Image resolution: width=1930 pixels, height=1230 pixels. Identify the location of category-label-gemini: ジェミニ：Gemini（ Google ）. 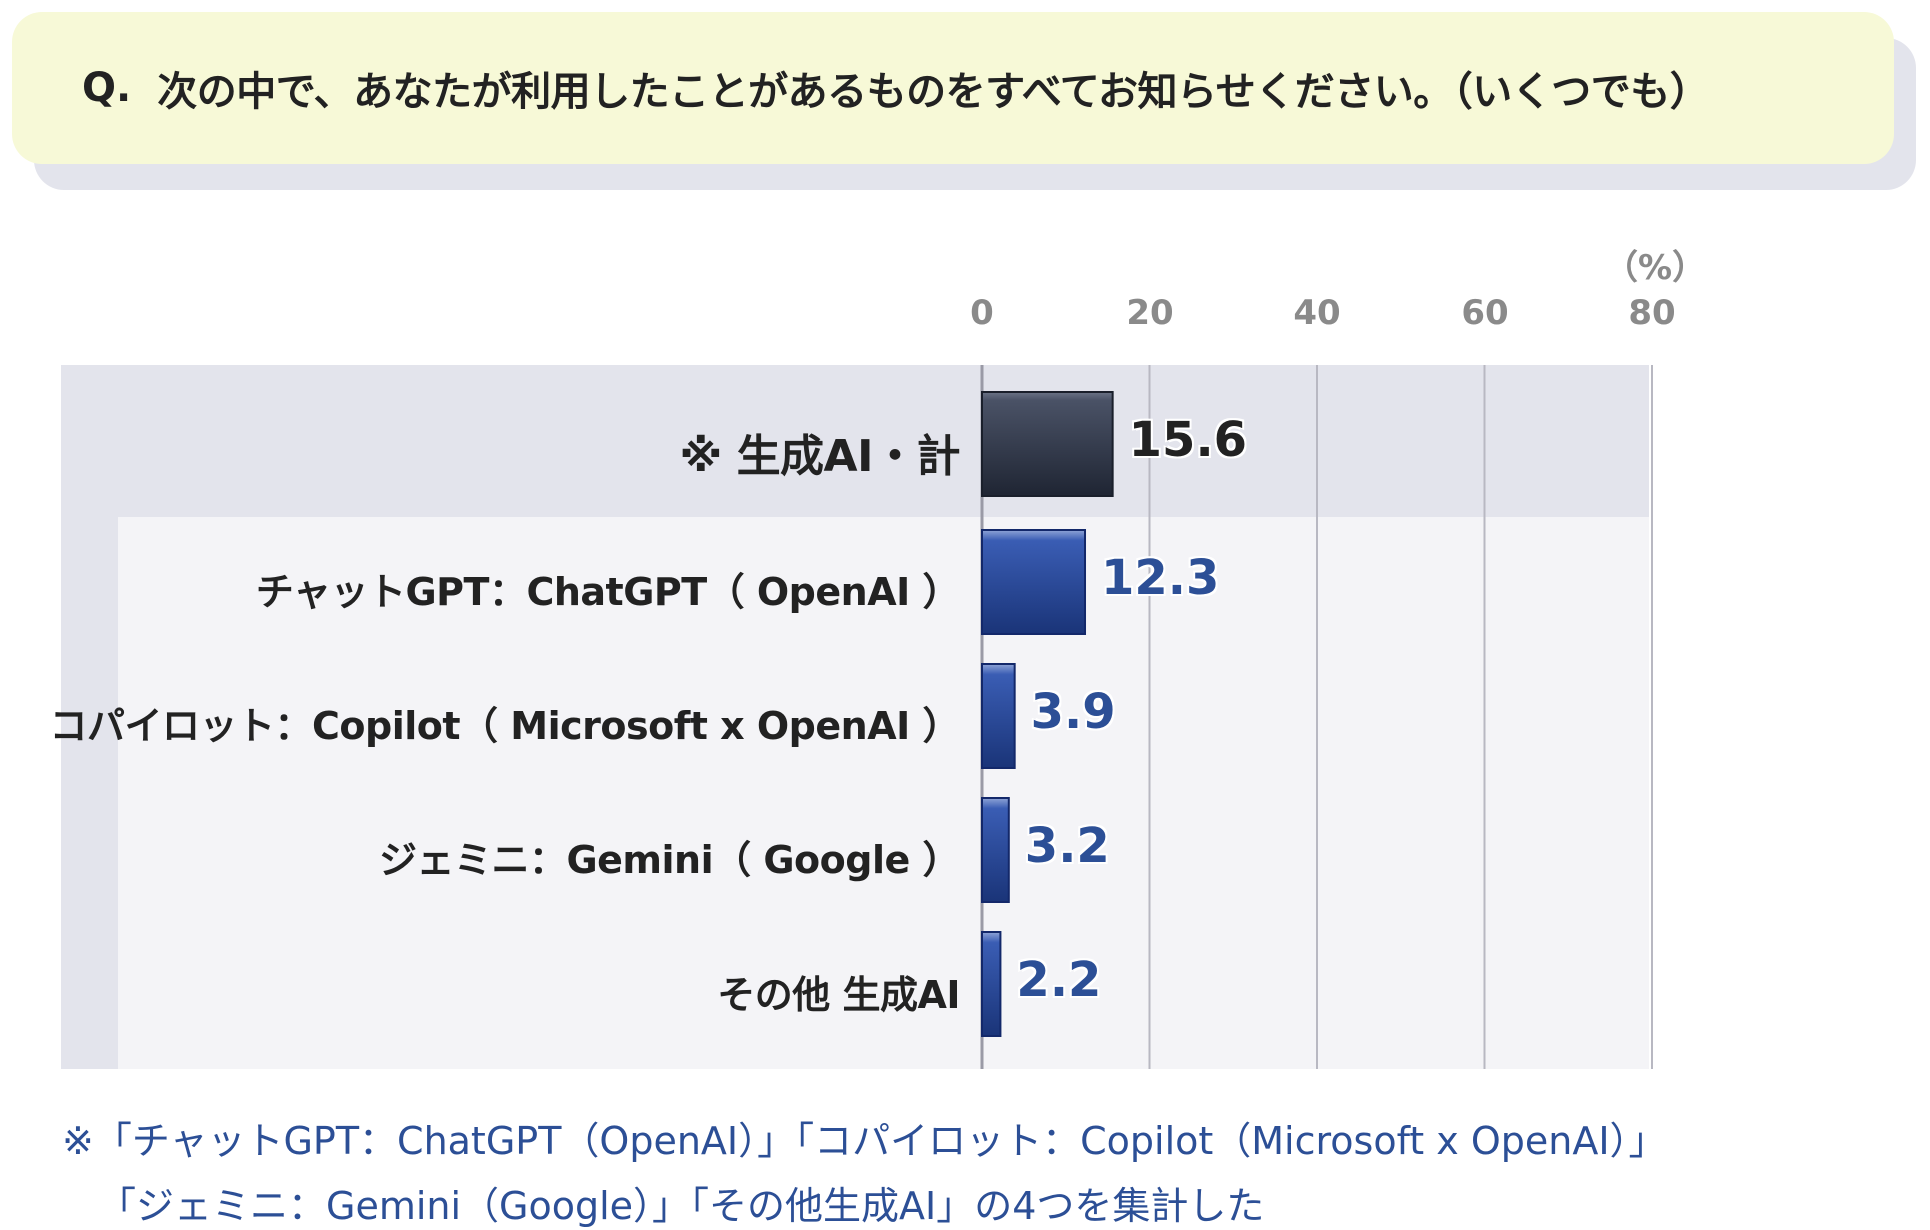
(669, 860).